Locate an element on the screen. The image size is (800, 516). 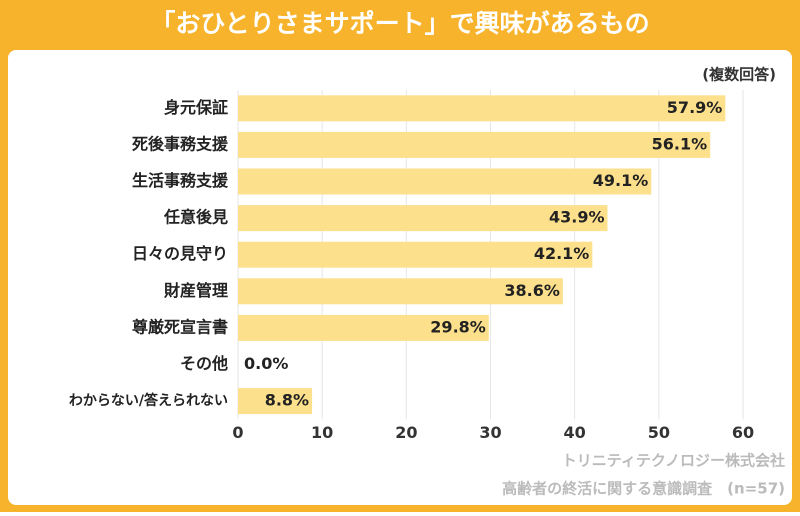
value-label: 0.0% is located at coordinates (266, 363).